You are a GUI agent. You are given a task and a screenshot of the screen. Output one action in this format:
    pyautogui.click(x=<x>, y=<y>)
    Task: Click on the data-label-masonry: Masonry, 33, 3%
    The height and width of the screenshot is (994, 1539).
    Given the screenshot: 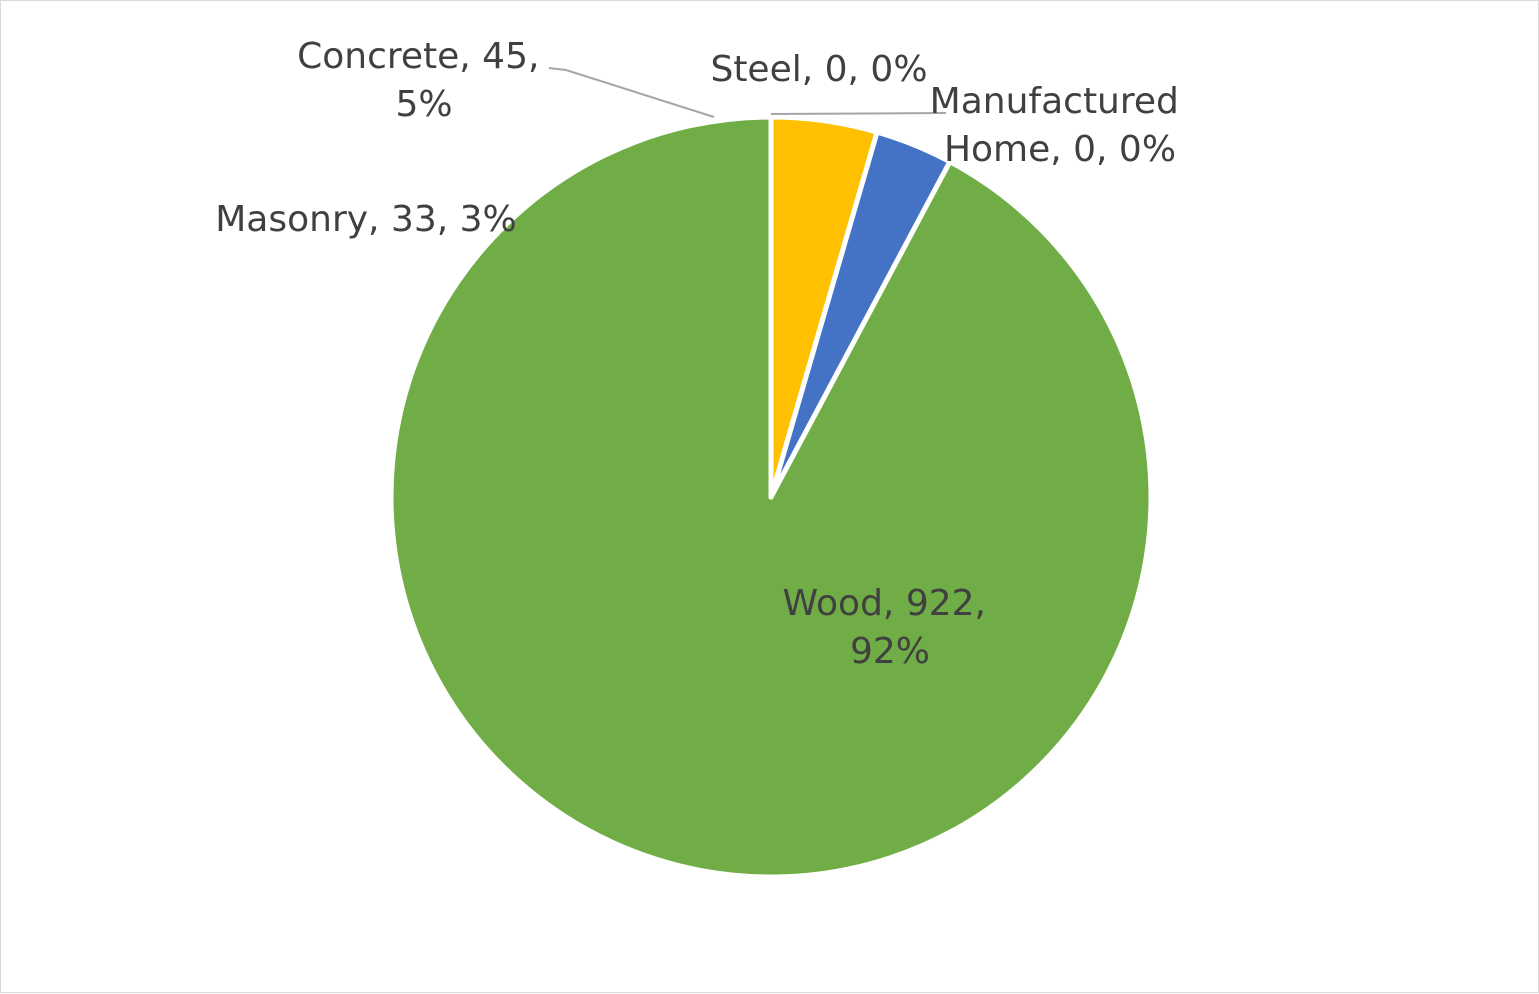 What is the action you would take?
    pyautogui.click(x=366, y=219)
    